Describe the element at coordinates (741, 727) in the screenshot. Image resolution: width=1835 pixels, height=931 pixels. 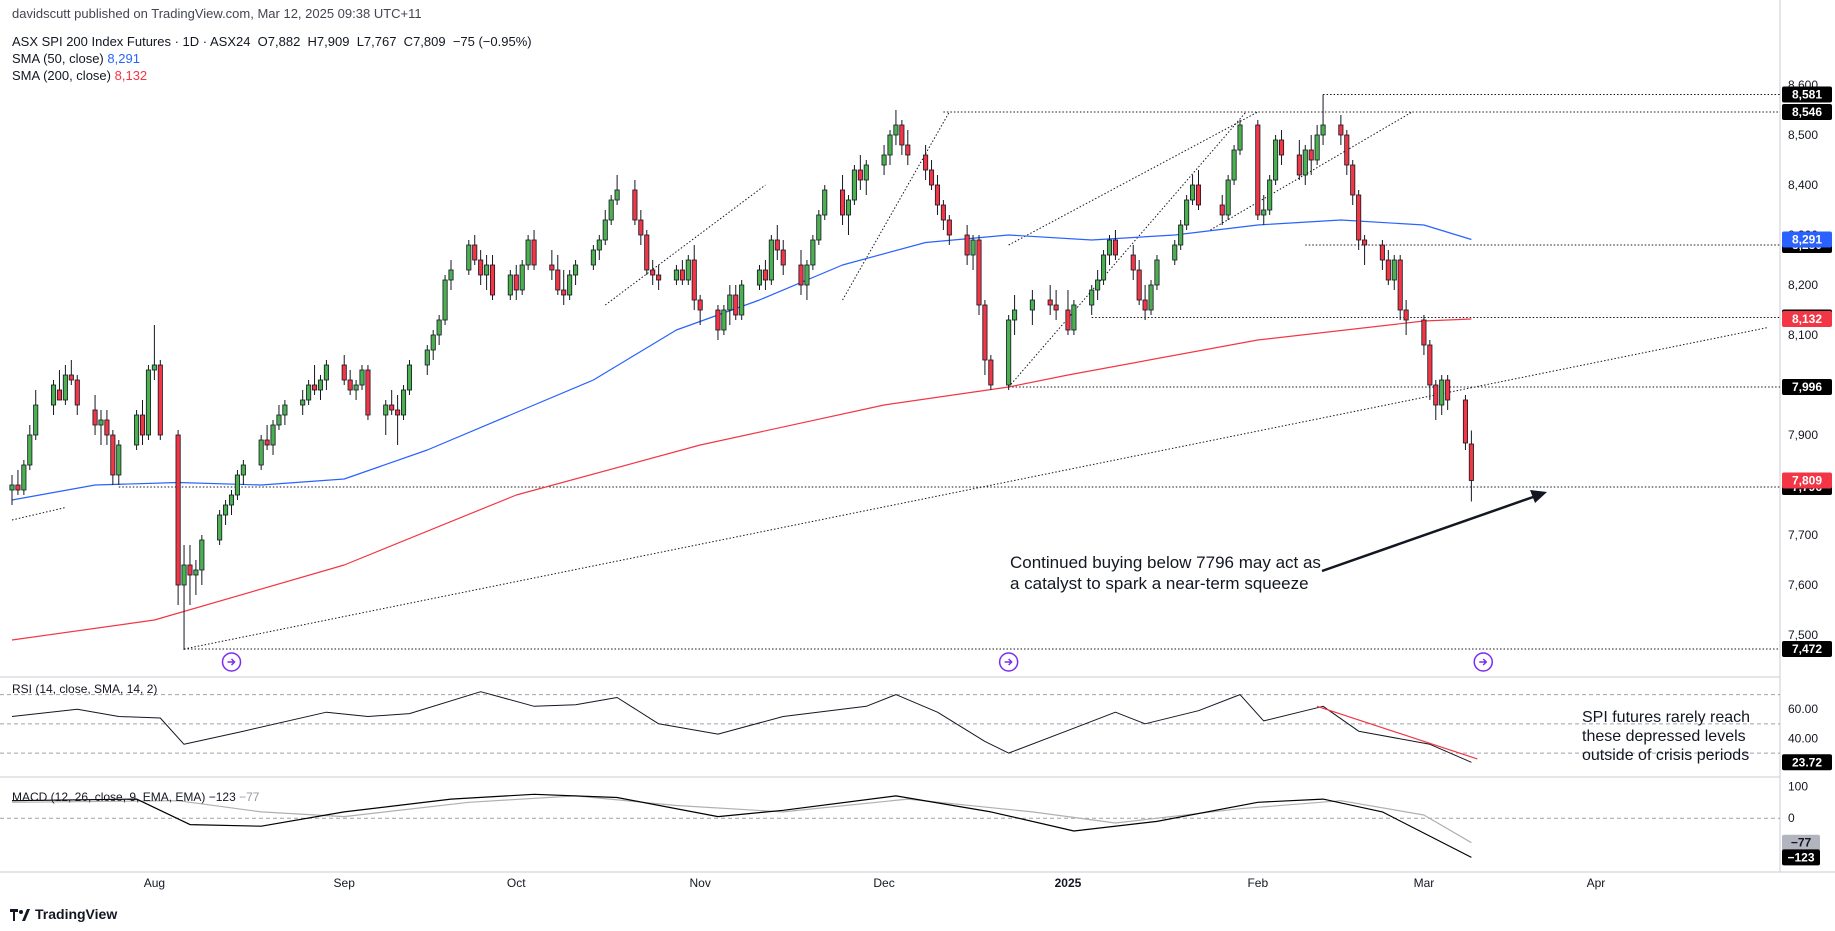
I see `rsi-line` at that location.